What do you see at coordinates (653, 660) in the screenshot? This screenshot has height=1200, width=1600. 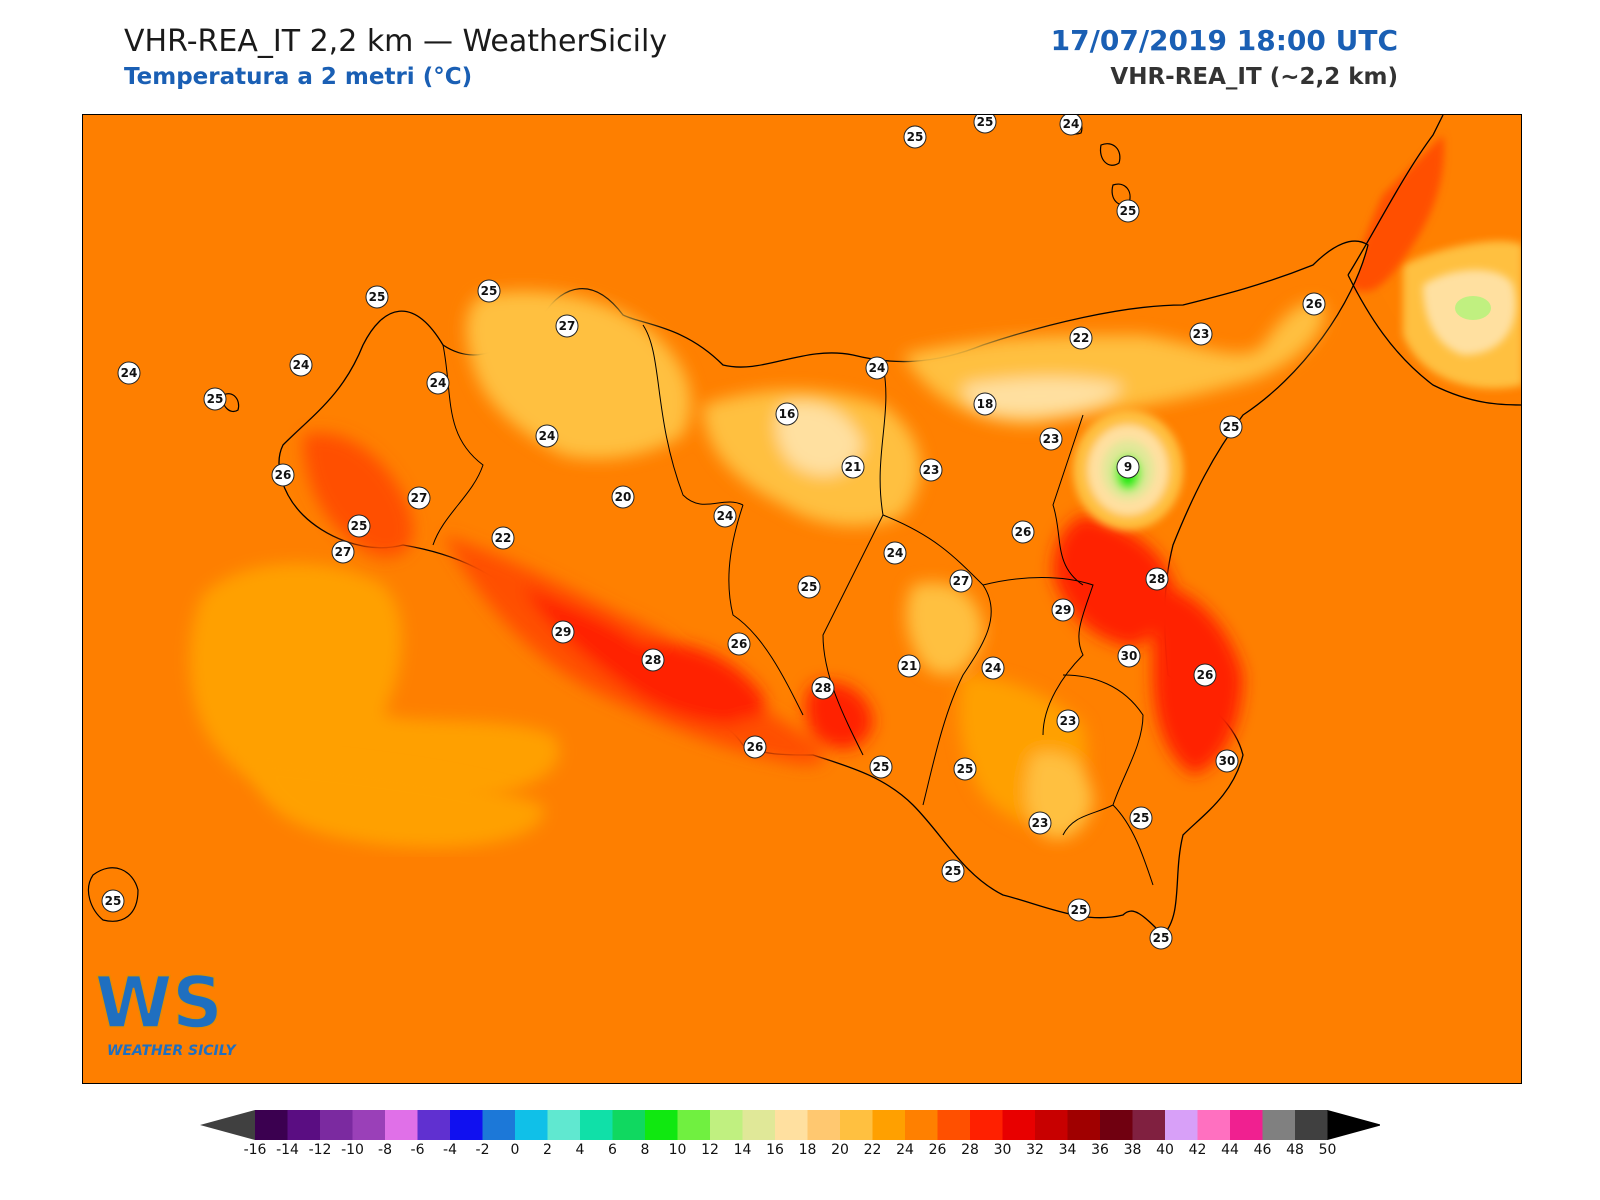 I see `station-value: 28` at bounding box center [653, 660].